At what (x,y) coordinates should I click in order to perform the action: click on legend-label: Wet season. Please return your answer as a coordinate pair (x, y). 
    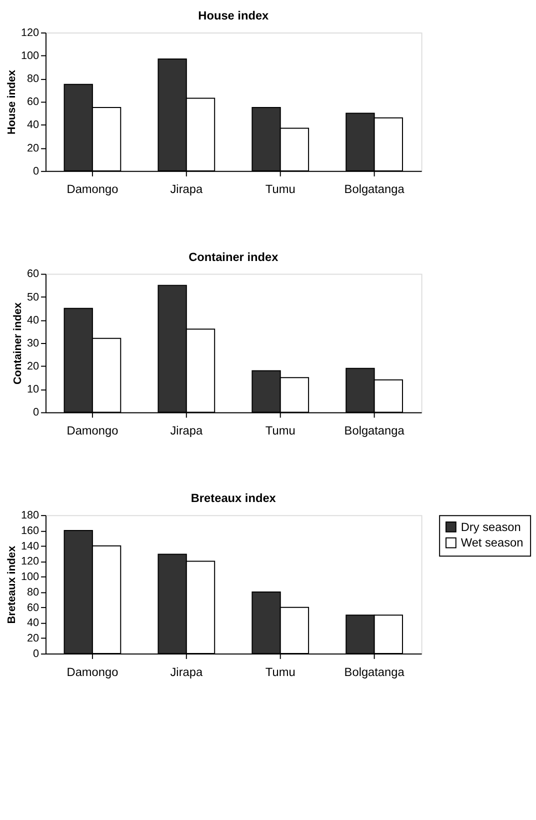
    Looking at the image, I should click on (492, 543).